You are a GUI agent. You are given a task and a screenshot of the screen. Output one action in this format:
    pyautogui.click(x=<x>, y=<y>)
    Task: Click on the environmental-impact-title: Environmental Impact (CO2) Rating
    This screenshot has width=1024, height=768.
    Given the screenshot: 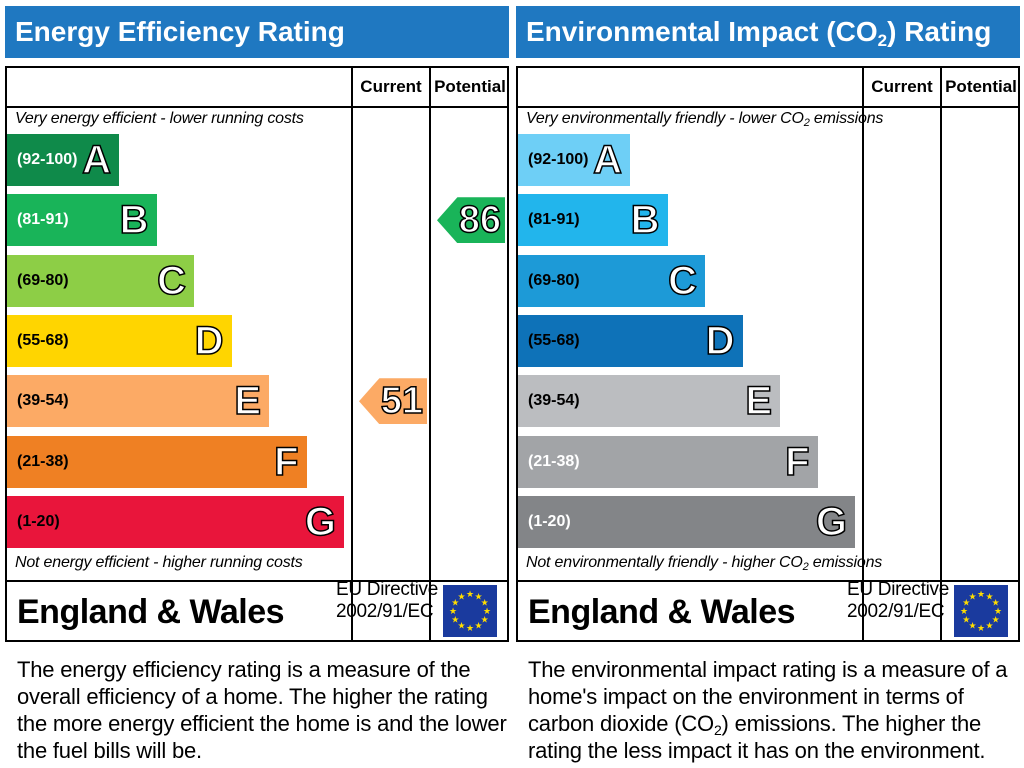 What is the action you would take?
    pyautogui.click(x=768, y=32)
    